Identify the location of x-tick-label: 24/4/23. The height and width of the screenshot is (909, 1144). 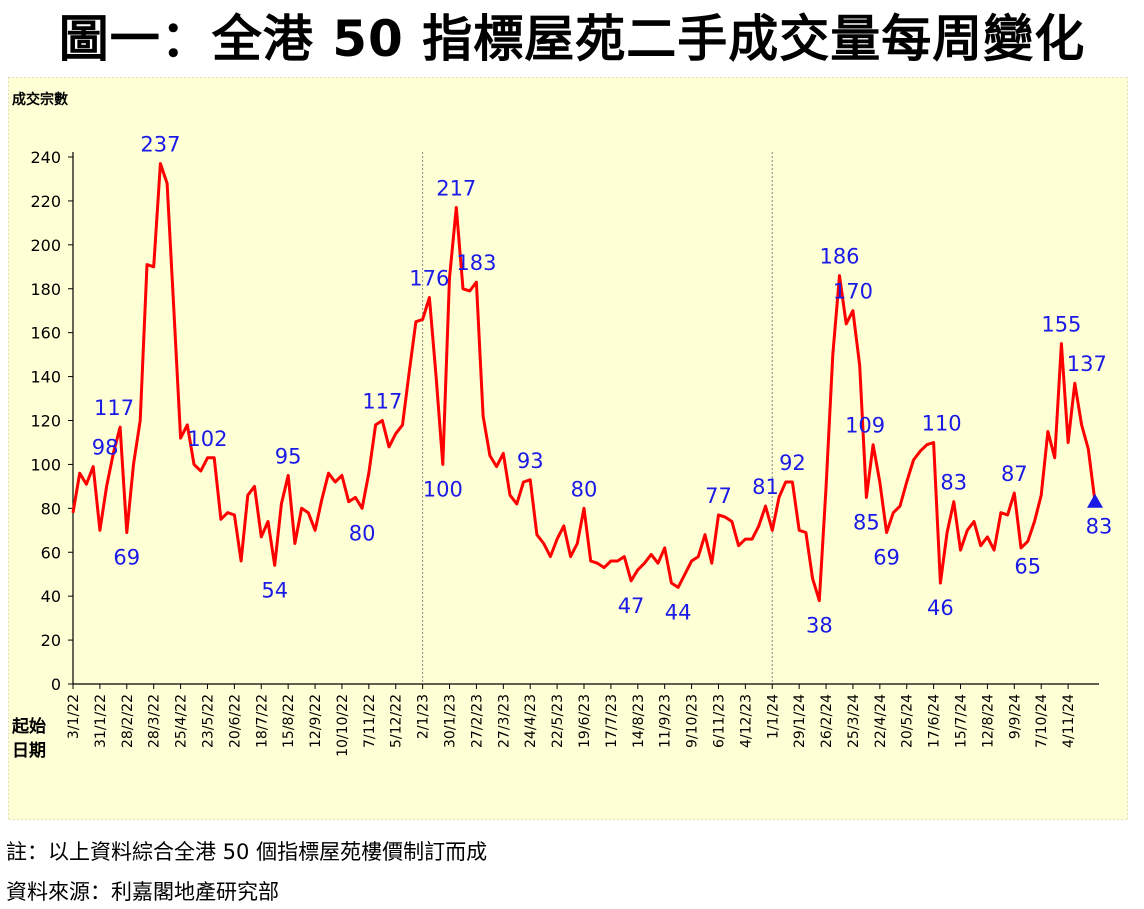
(531, 721).